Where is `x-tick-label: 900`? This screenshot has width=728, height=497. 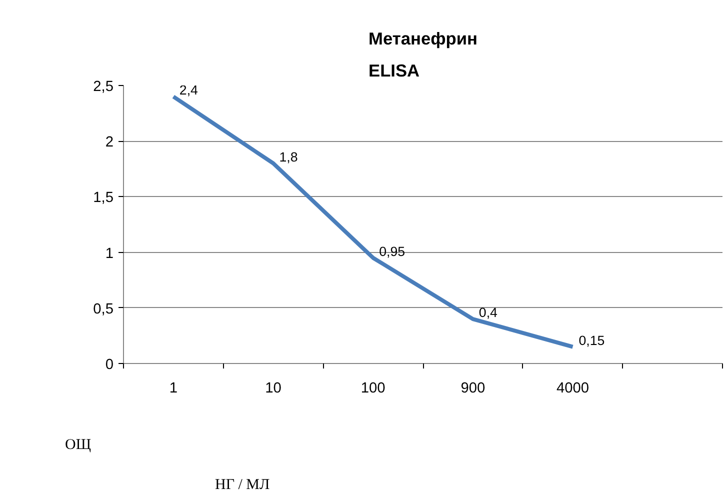 x-tick-label: 900 is located at coordinates (473, 388).